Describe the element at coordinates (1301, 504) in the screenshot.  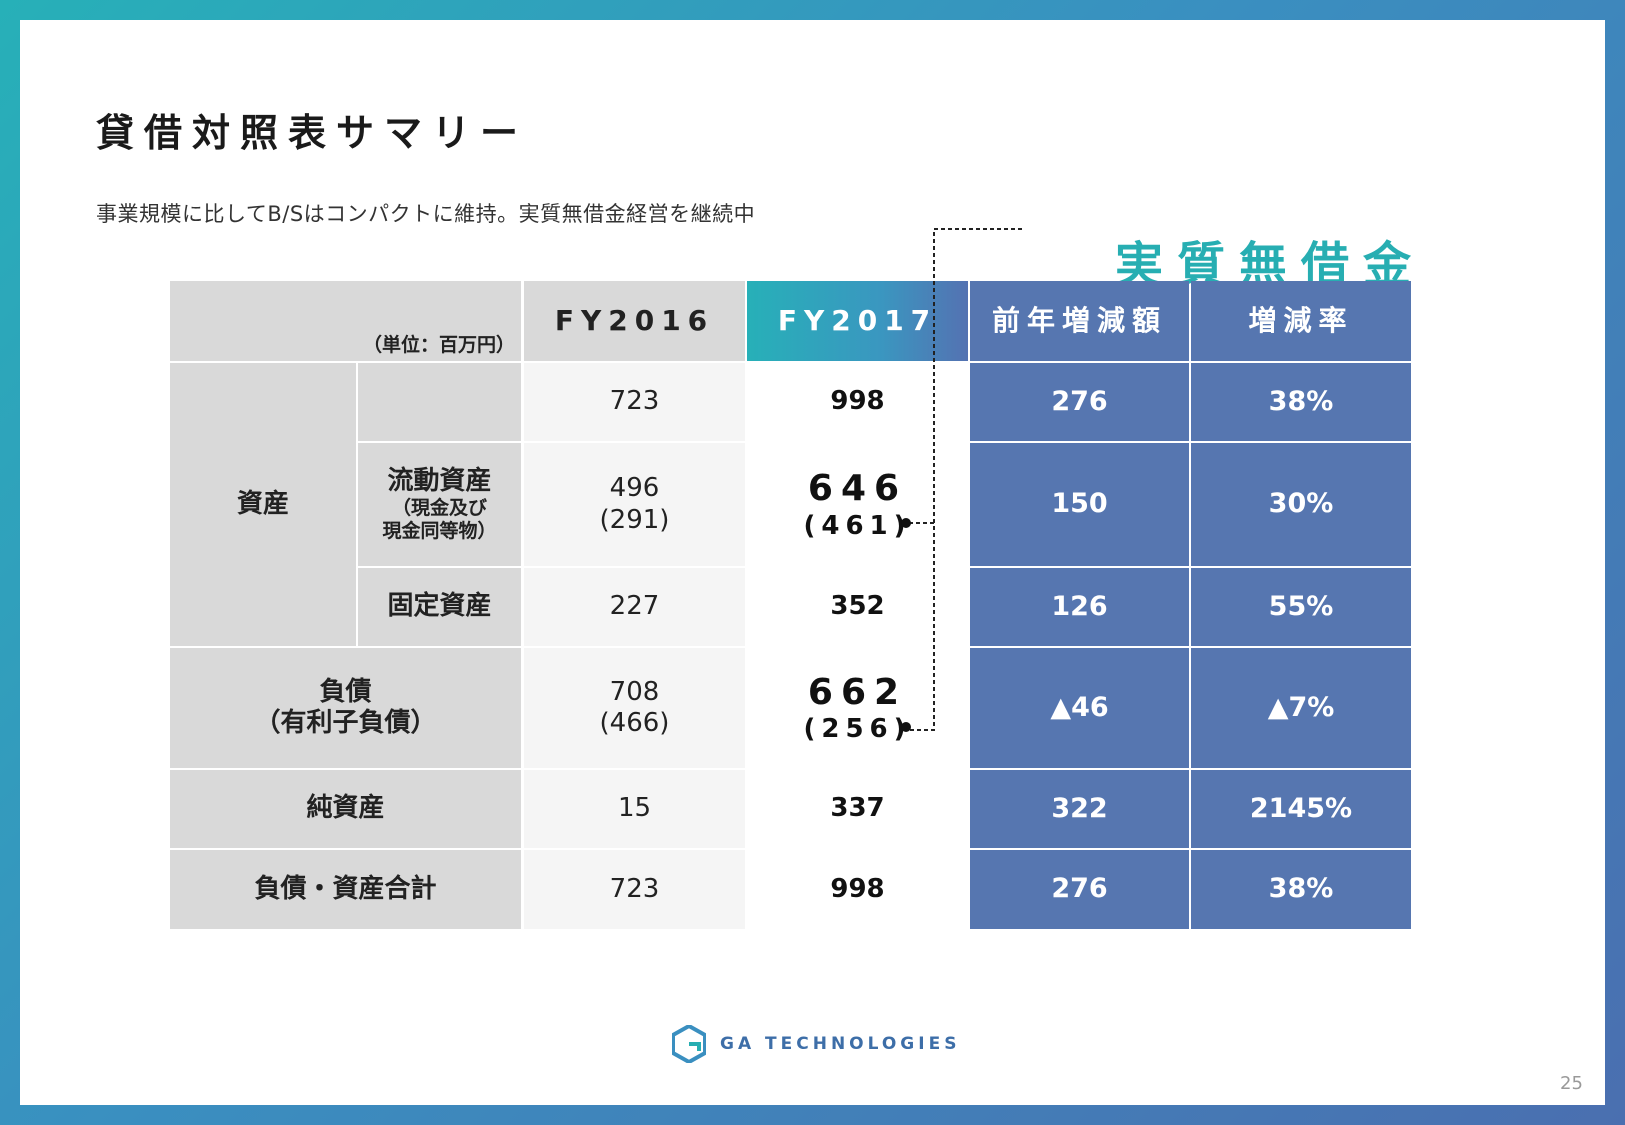
I see `table-cell: 30%` at that location.